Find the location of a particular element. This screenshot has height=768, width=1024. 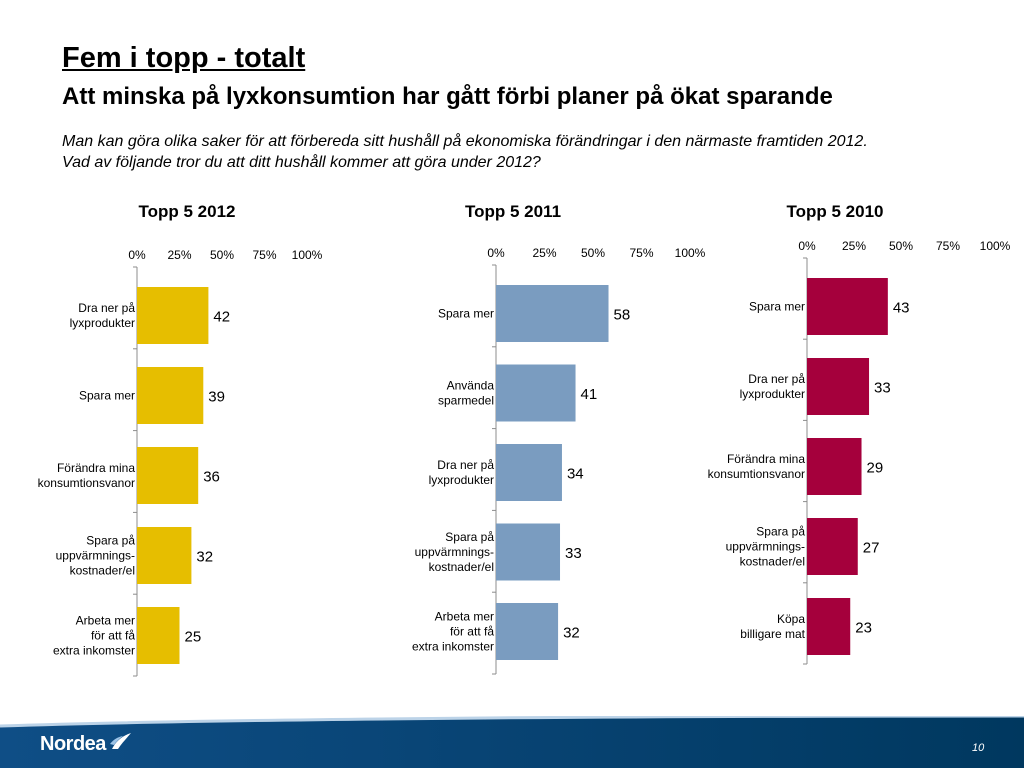

data-label: 29 is located at coordinates (875, 468).